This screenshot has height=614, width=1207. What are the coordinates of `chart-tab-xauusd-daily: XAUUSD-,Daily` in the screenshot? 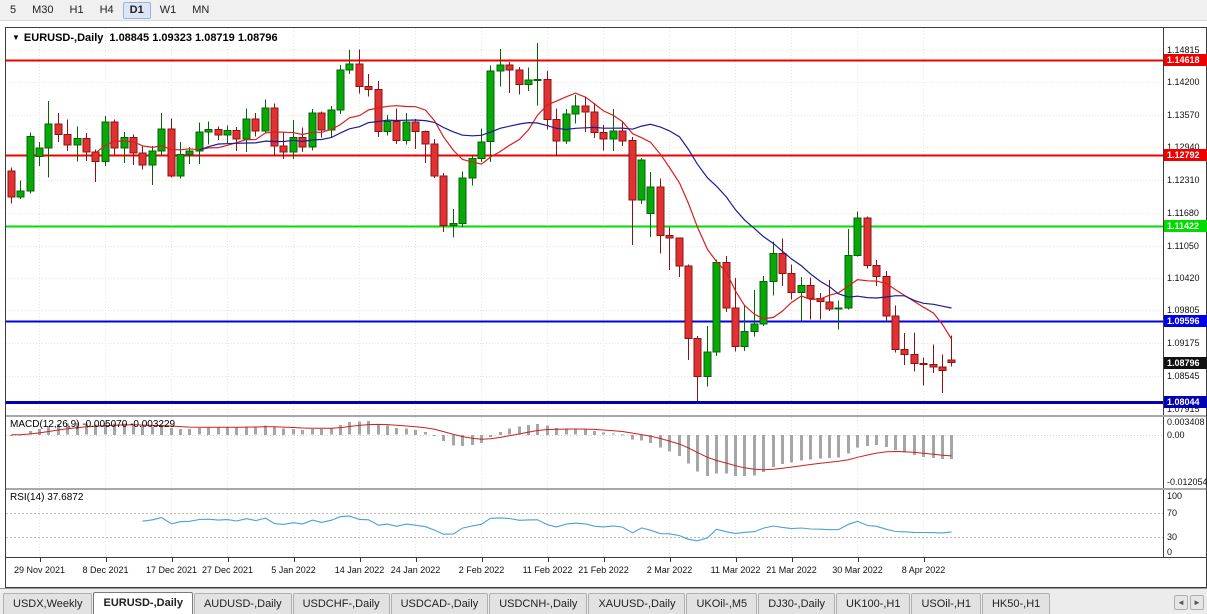 It's located at (637, 603).